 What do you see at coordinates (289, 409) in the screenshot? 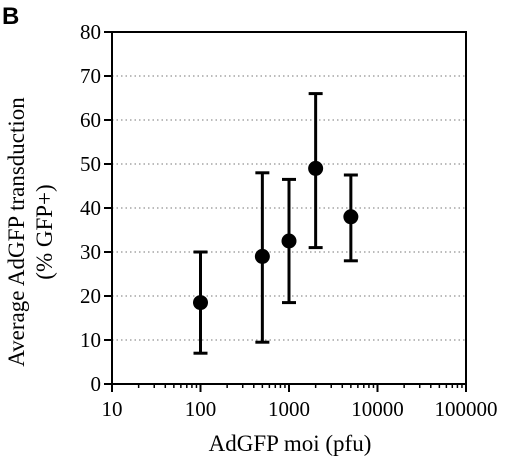
I see `x-tick-label: 1000` at bounding box center [289, 409].